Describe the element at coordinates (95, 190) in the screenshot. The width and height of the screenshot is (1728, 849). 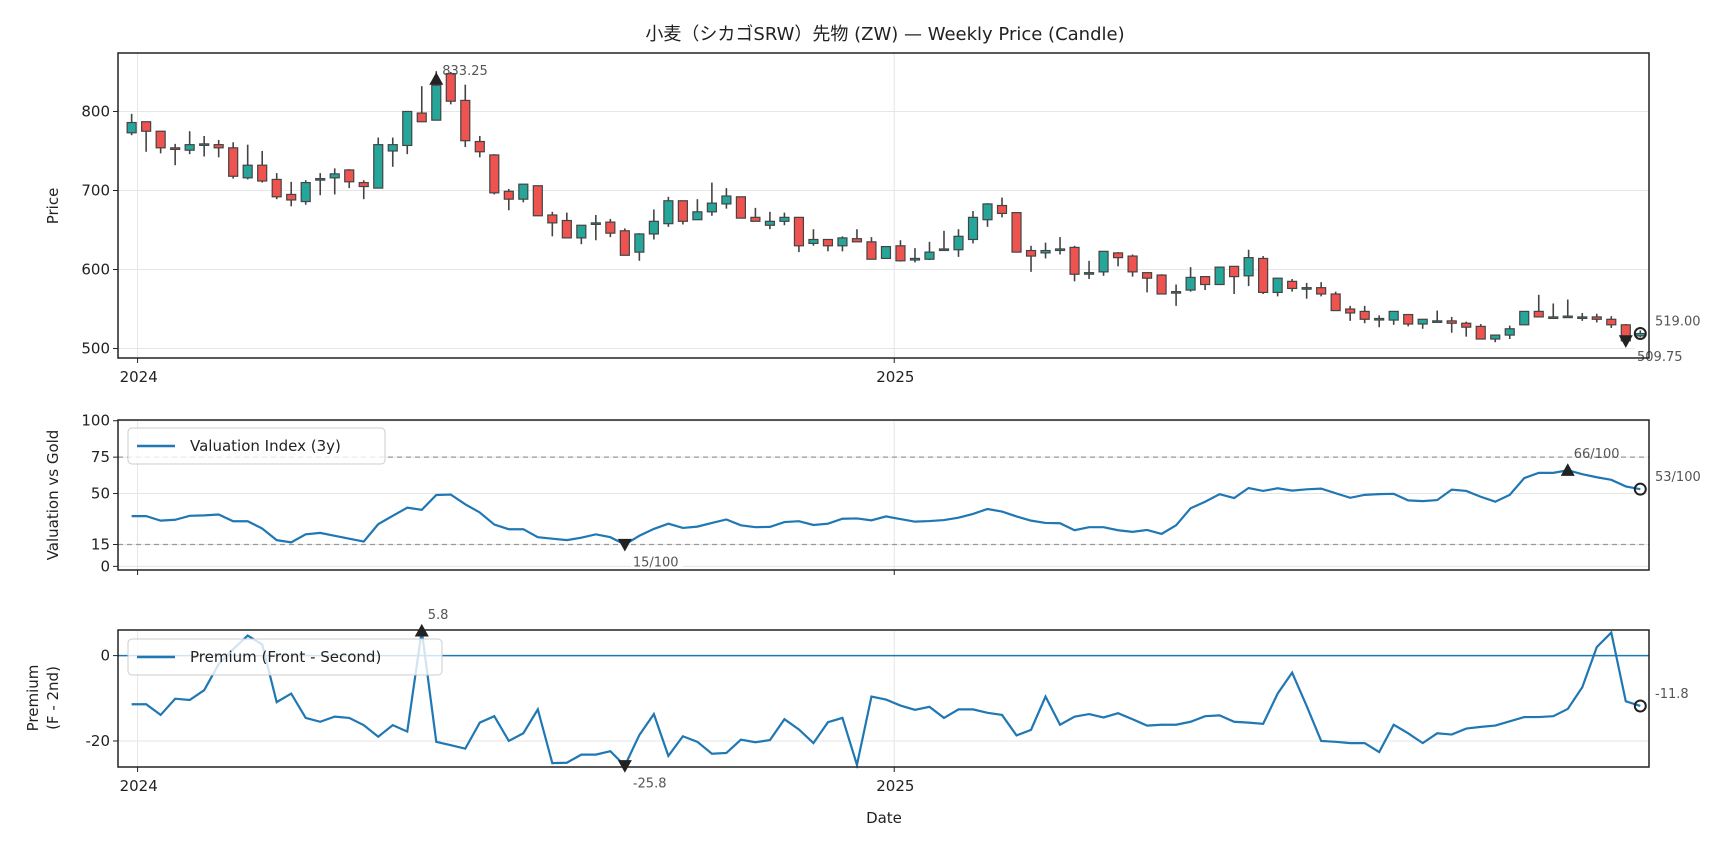
I see `y-tick-label: 700` at that location.